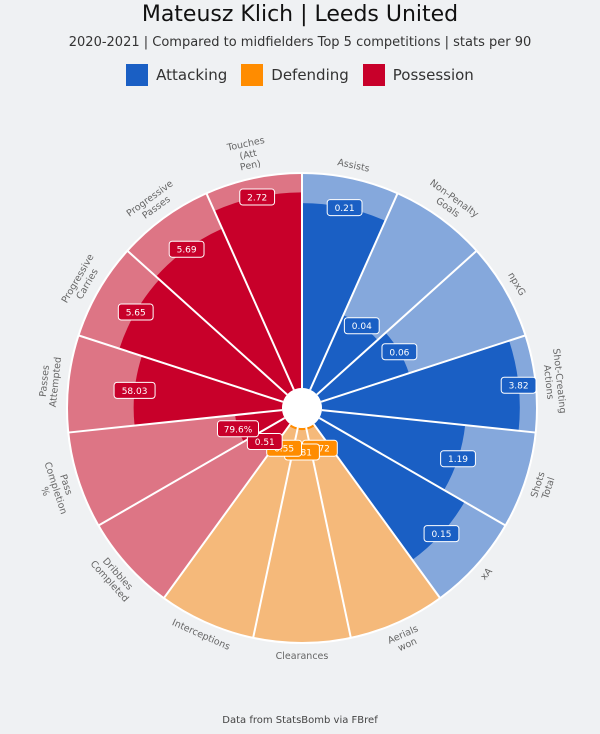 The height and width of the screenshot is (734, 600). What do you see at coordinates (137, 75) in the screenshot?
I see `legend-swatch-attacking` at bounding box center [137, 75].